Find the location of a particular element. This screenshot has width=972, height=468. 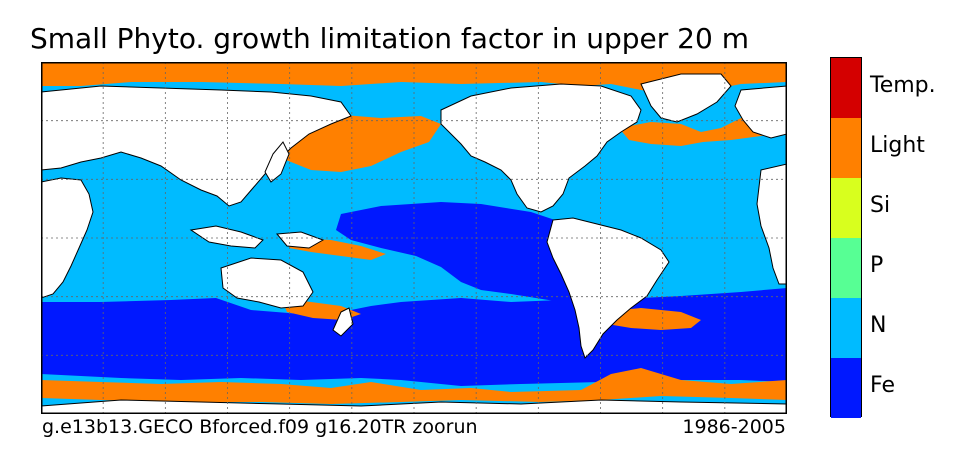

land-indonesia is located at coordinates (226, 237).